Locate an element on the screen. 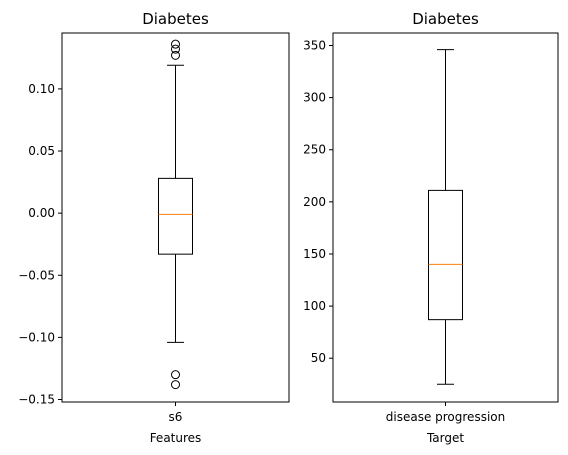 The image size is (568, 455). y-tick-label: 100 is located at coordinates (314, 306).